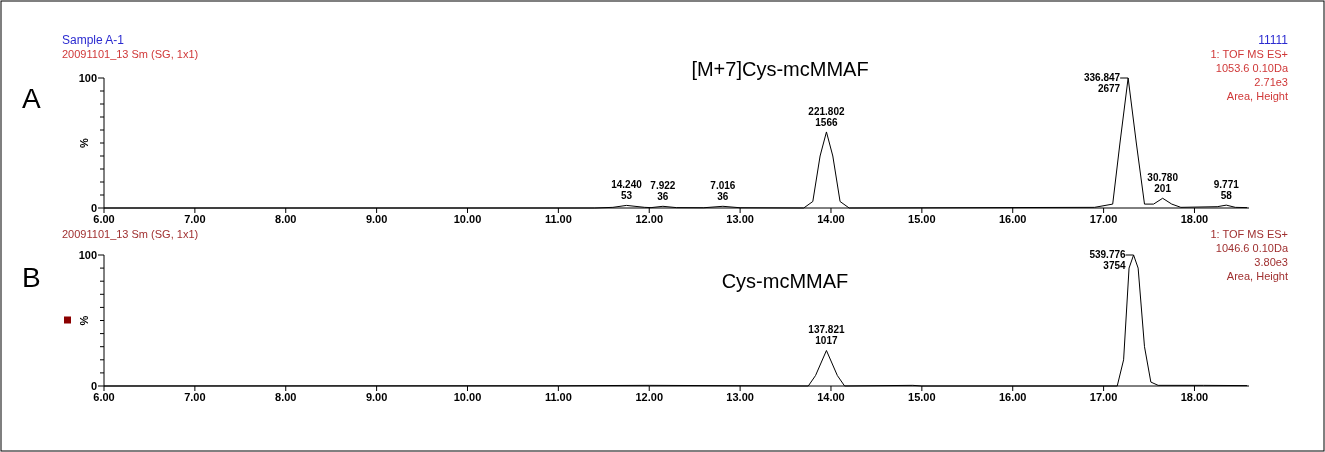 The height and width of the screenshot is (452, 1325). I want to click on text: 1053.6 0.10Da, so click(1252, 68).